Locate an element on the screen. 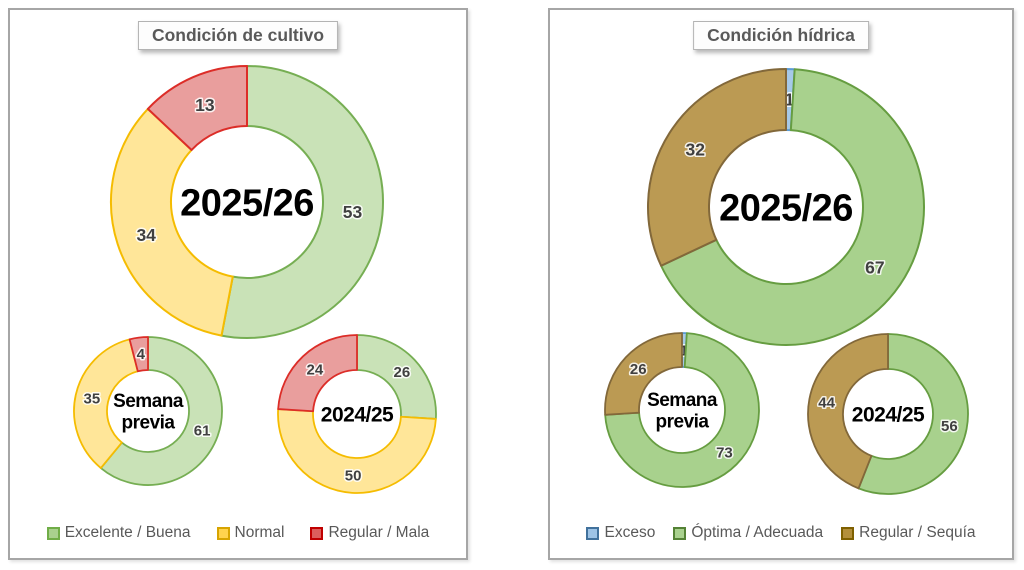 This screenshot has height=570, width=1024. legend-swatch-excelente-buena is located at coordinates (53, 533).